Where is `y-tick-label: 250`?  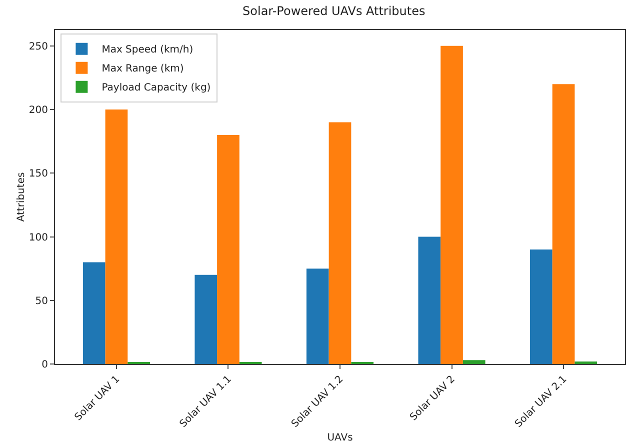
y-tick-label: 250 is located at coordinates (38, 46).